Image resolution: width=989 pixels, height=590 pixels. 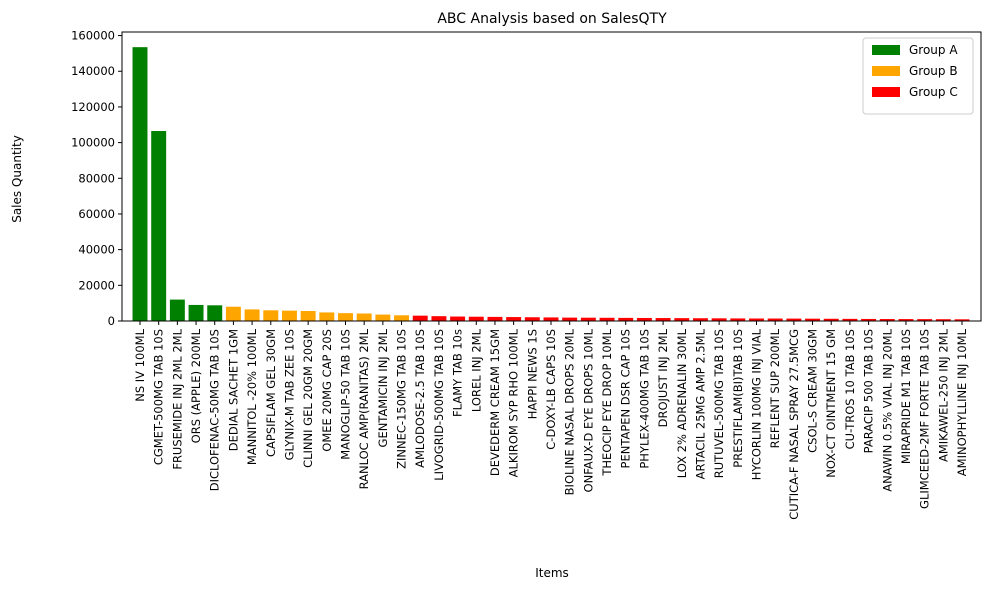 I want to click on y-tick-label: 80000, so click(x=96, y=178).